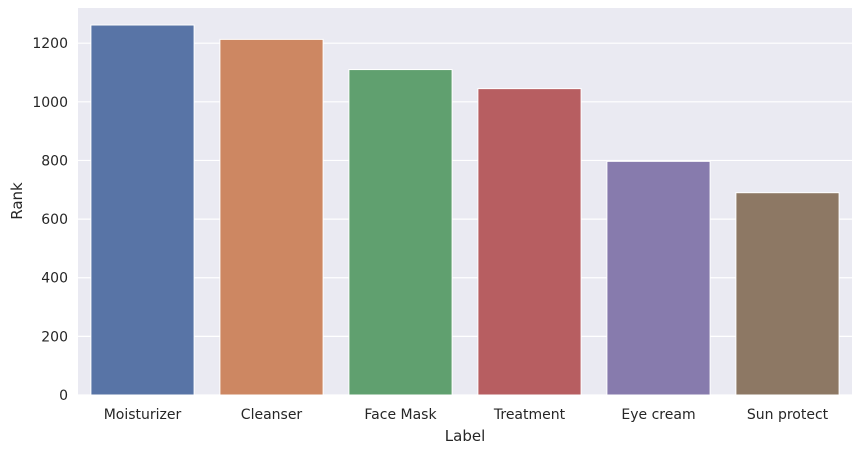 This screenshot has height=452, width=862. What do you see at coordinates (658, 278) in the screenshot?
I see `bar-eye-cream` at bounding box center [658, 278].